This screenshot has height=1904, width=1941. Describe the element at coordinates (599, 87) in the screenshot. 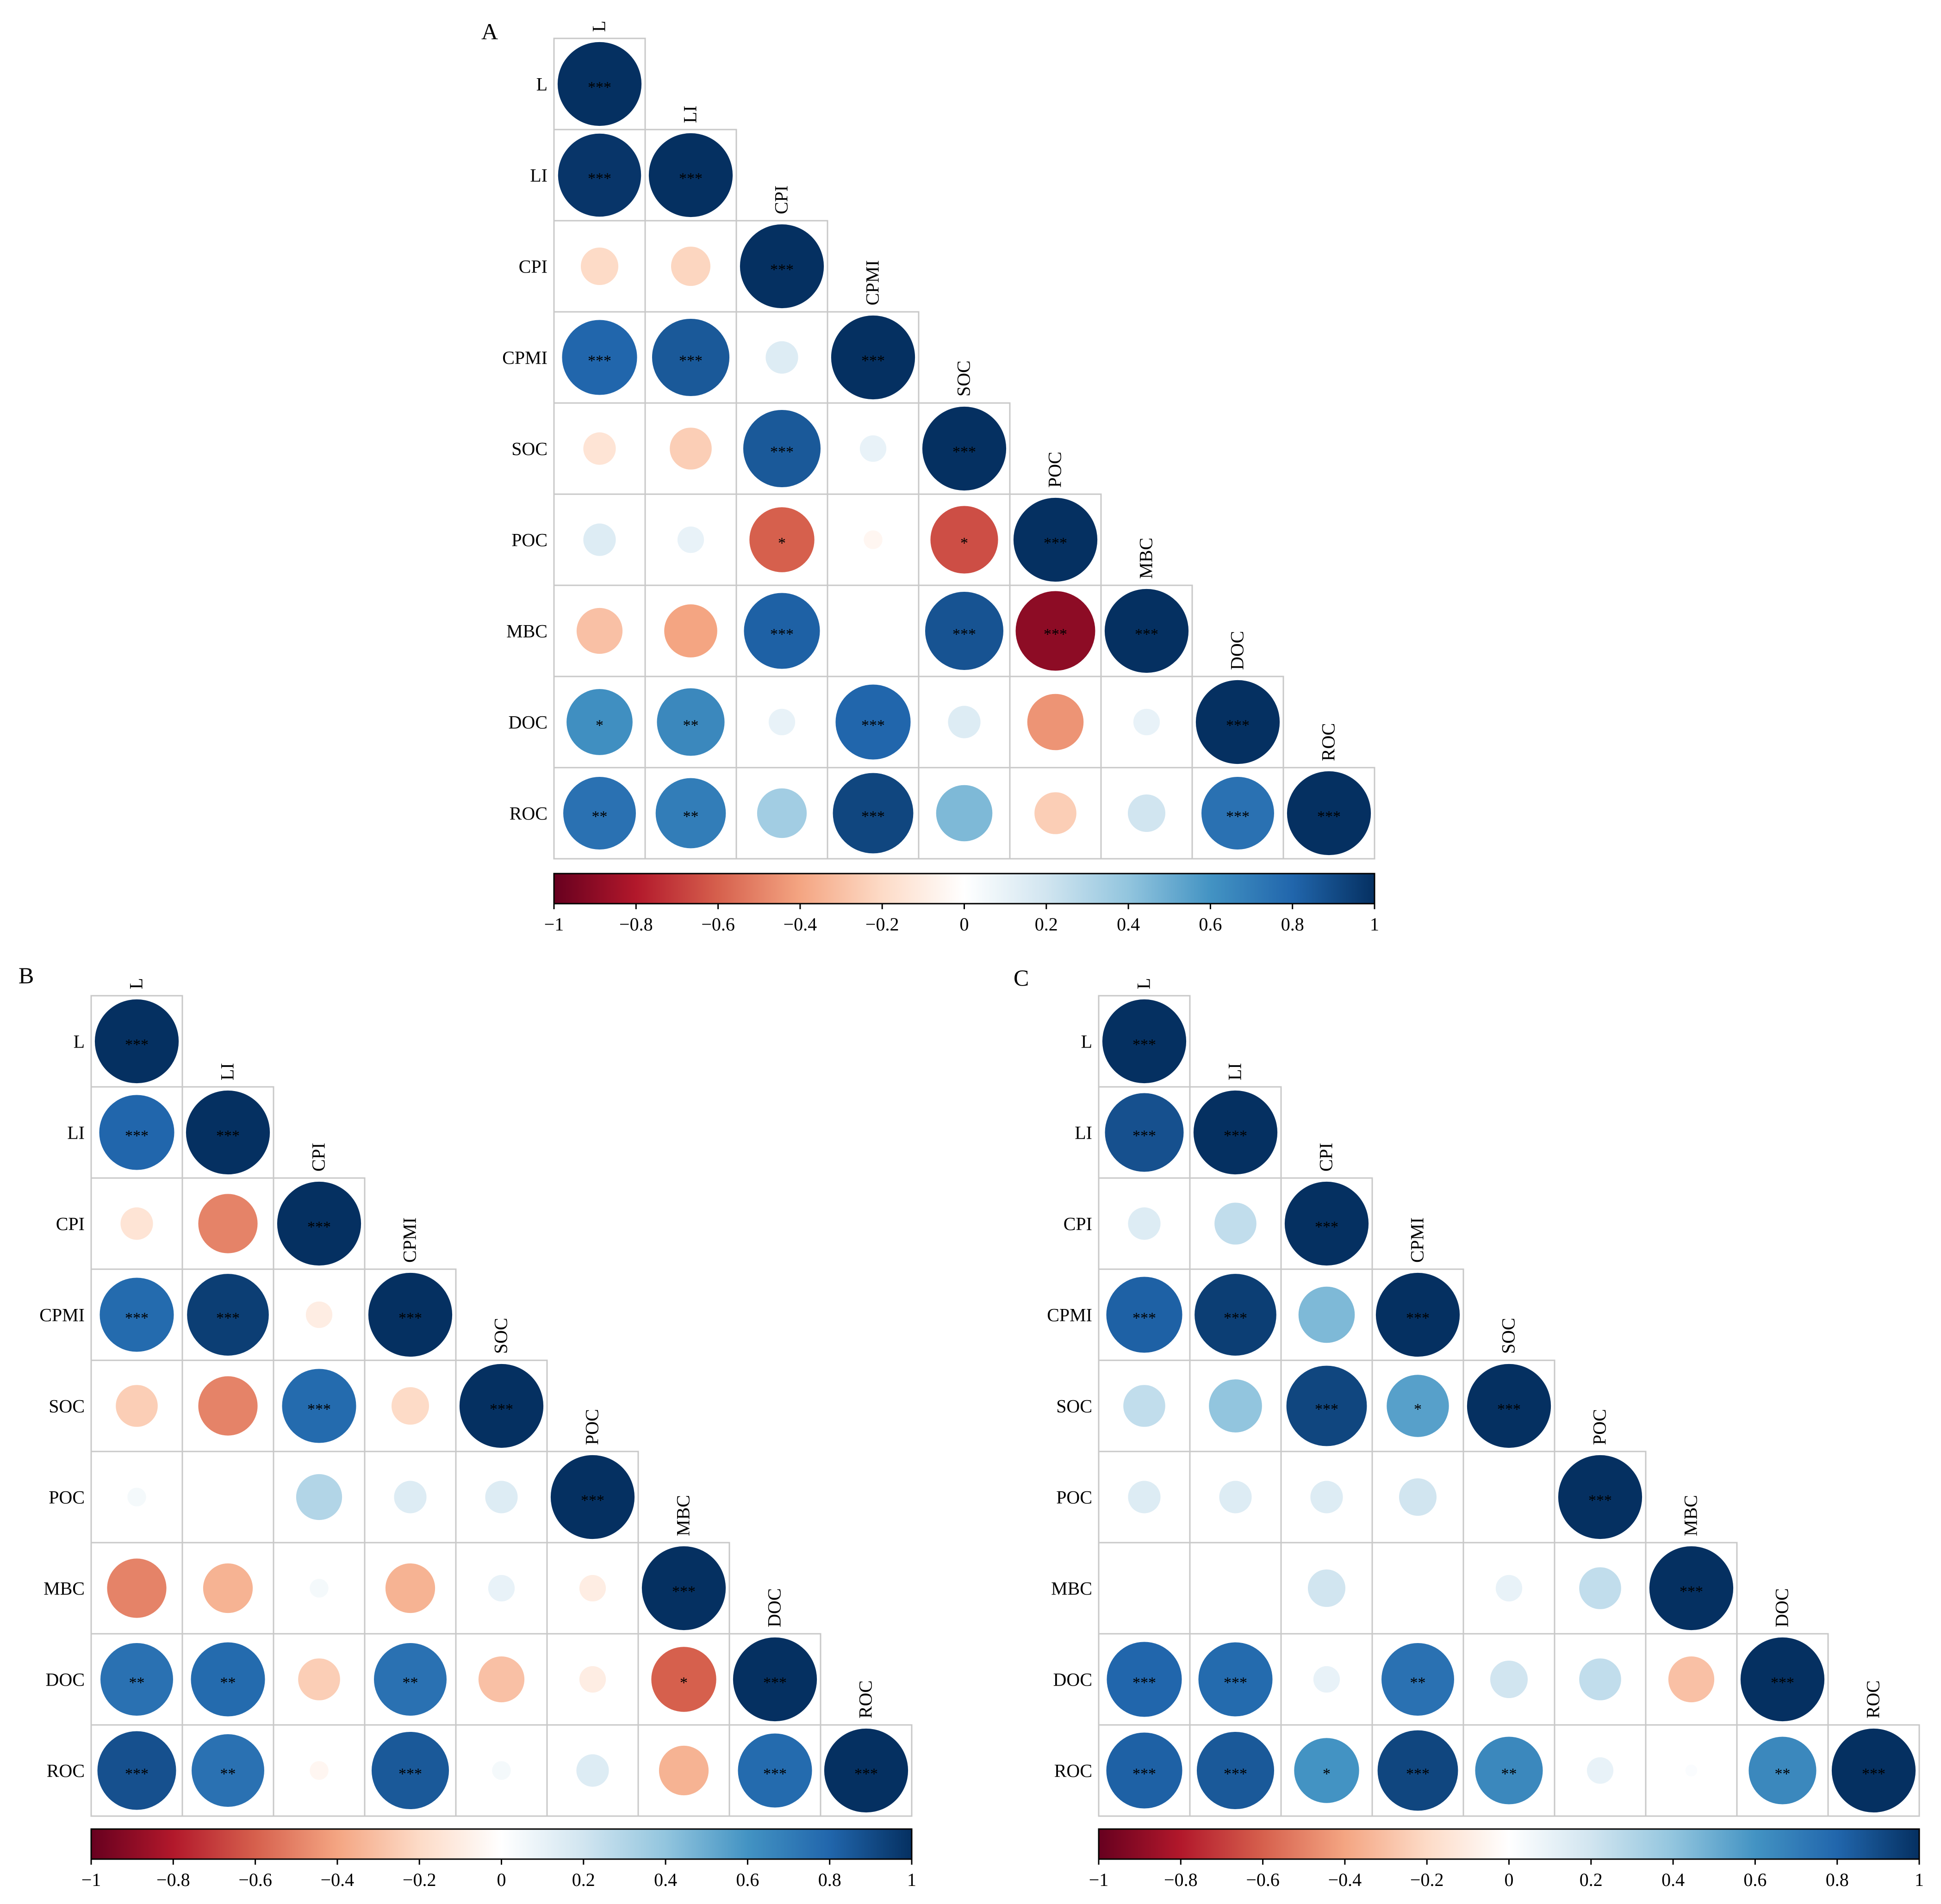

I see `sig-label-p0-0-0: ***` at that location.